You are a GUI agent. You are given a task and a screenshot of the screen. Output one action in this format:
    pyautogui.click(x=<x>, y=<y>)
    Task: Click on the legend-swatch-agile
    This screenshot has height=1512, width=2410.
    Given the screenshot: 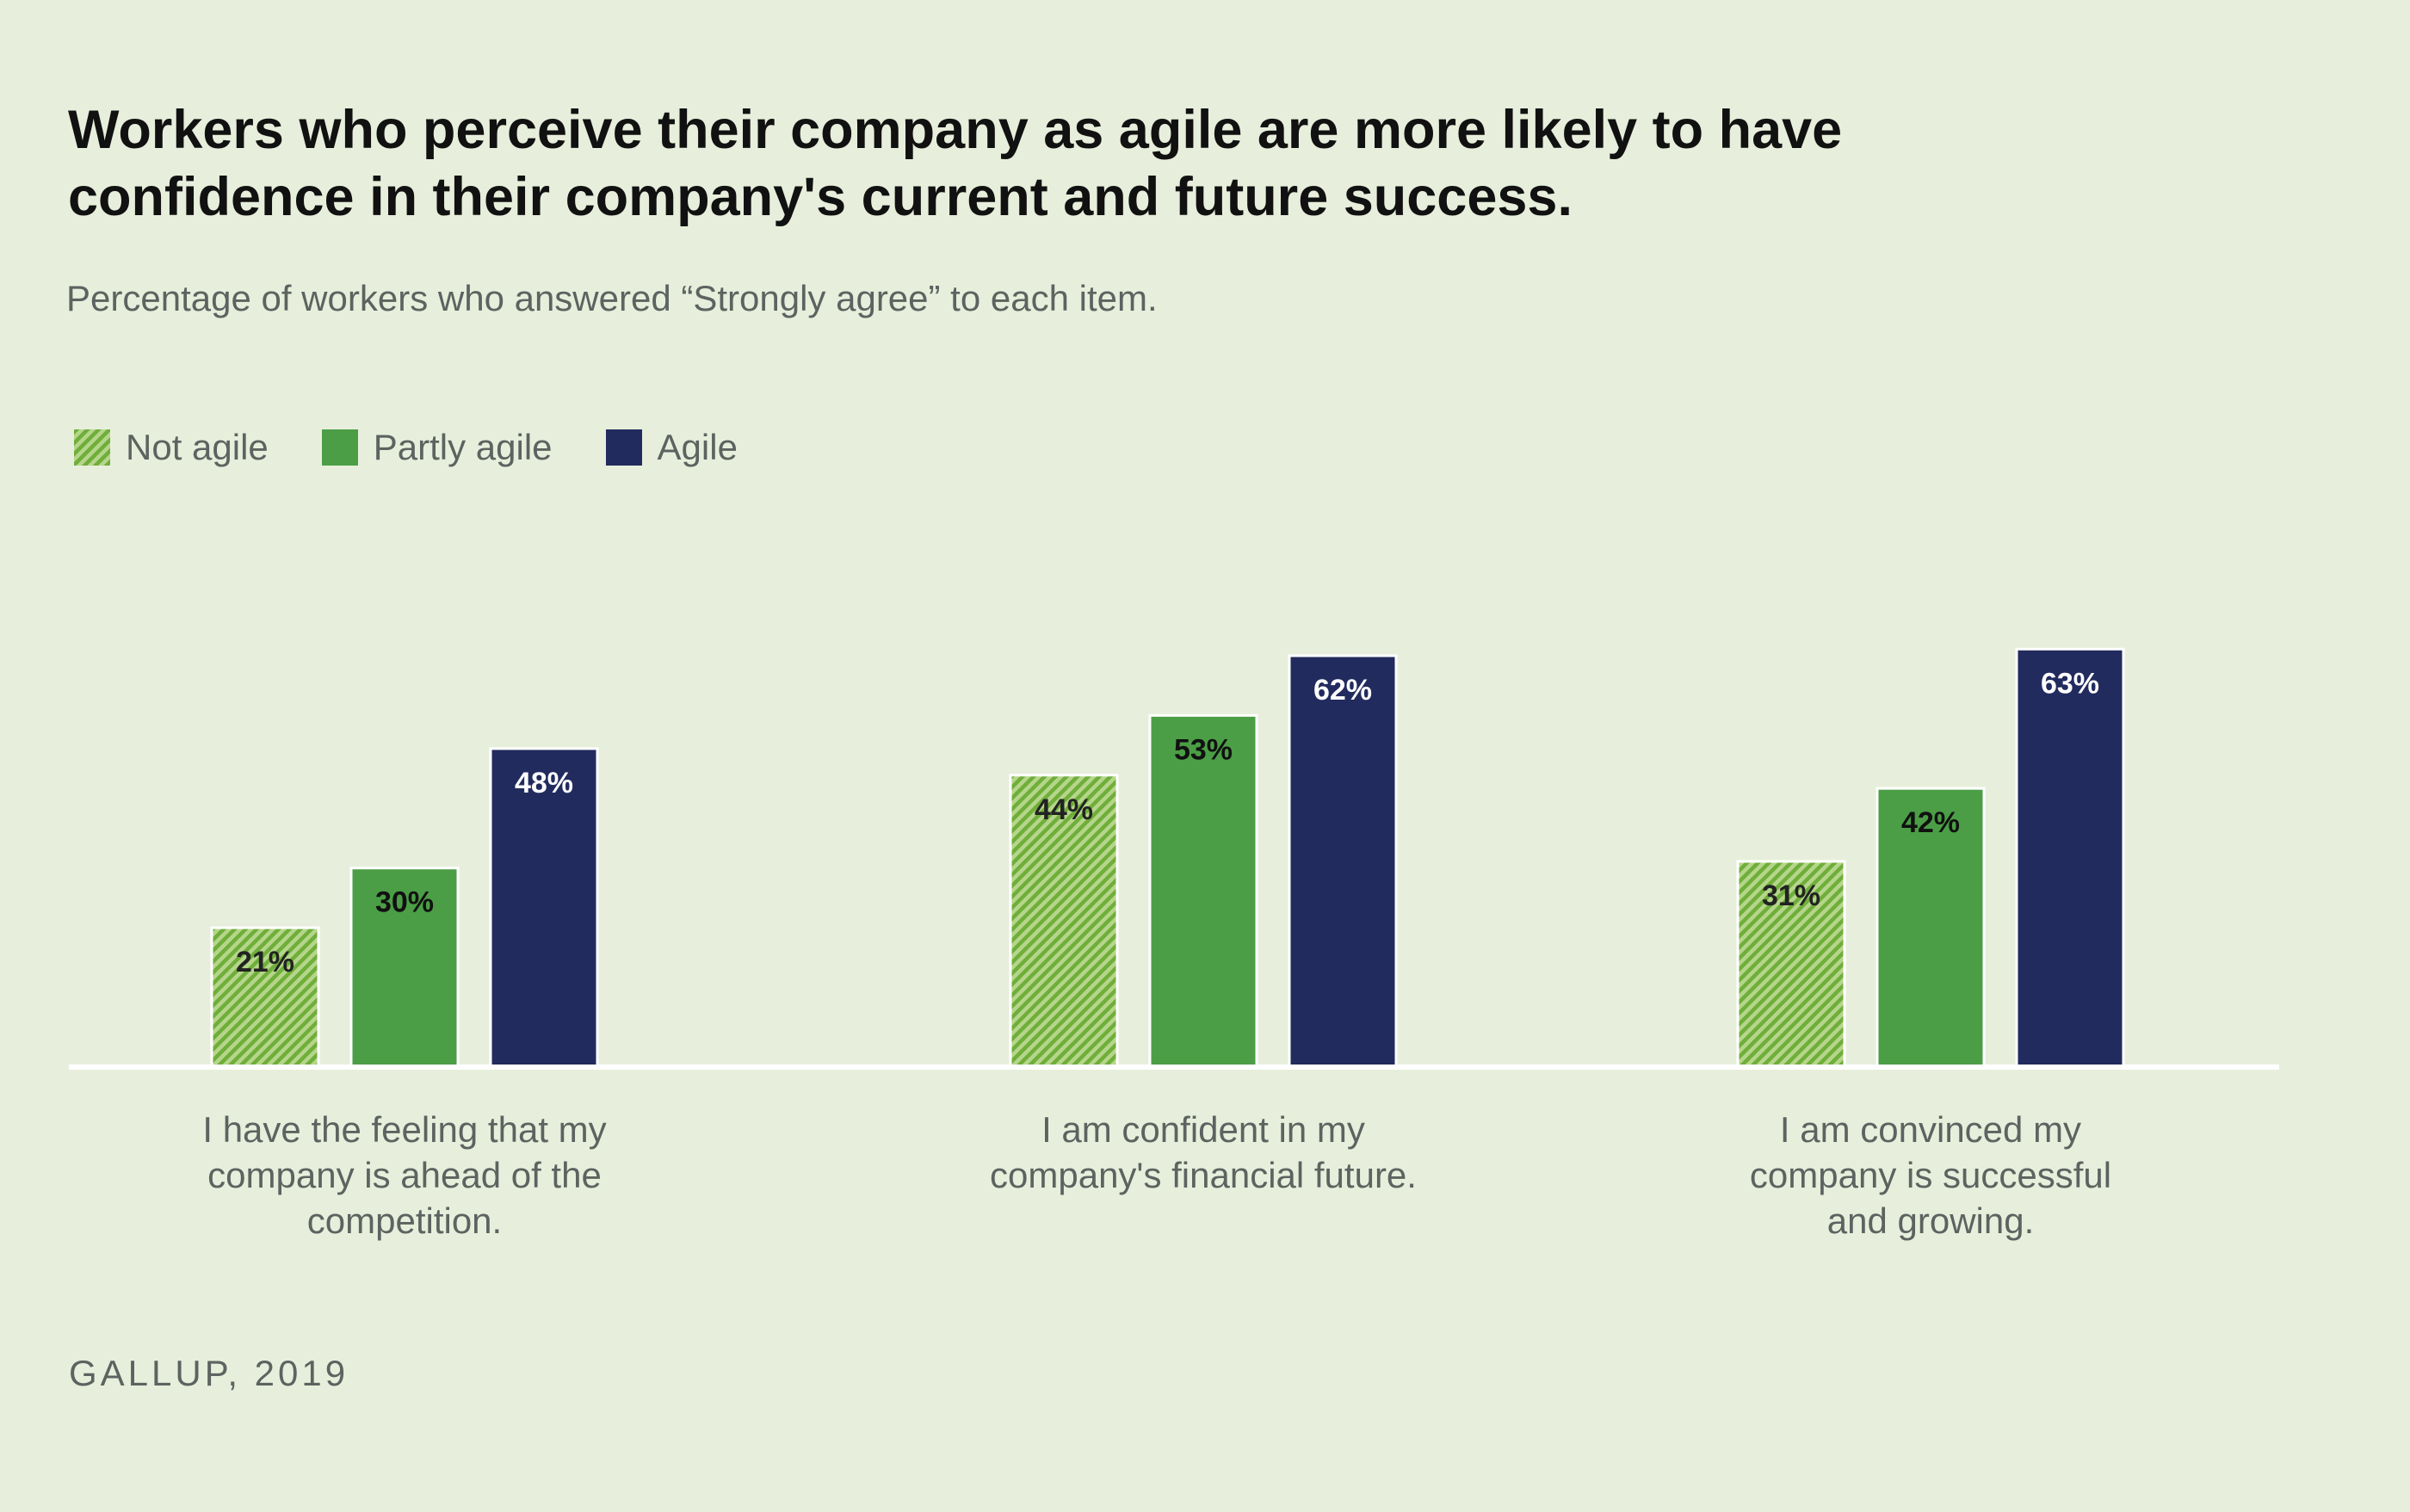 What is the action you would take?
    pyautogui.click(x=624, y=447)
    